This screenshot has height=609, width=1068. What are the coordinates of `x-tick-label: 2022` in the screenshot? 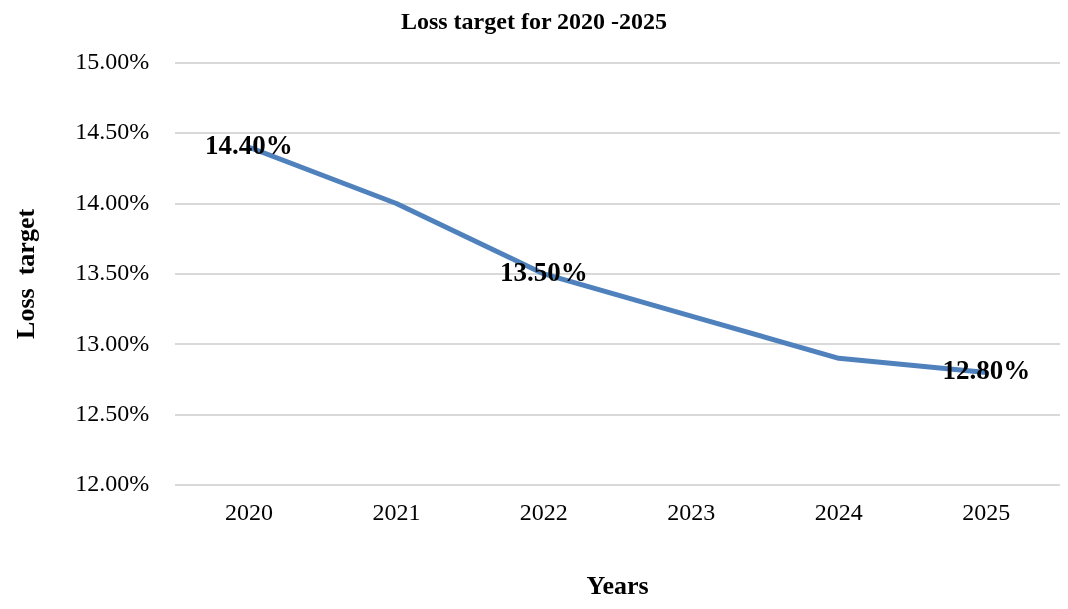 It's located at (543, 511).